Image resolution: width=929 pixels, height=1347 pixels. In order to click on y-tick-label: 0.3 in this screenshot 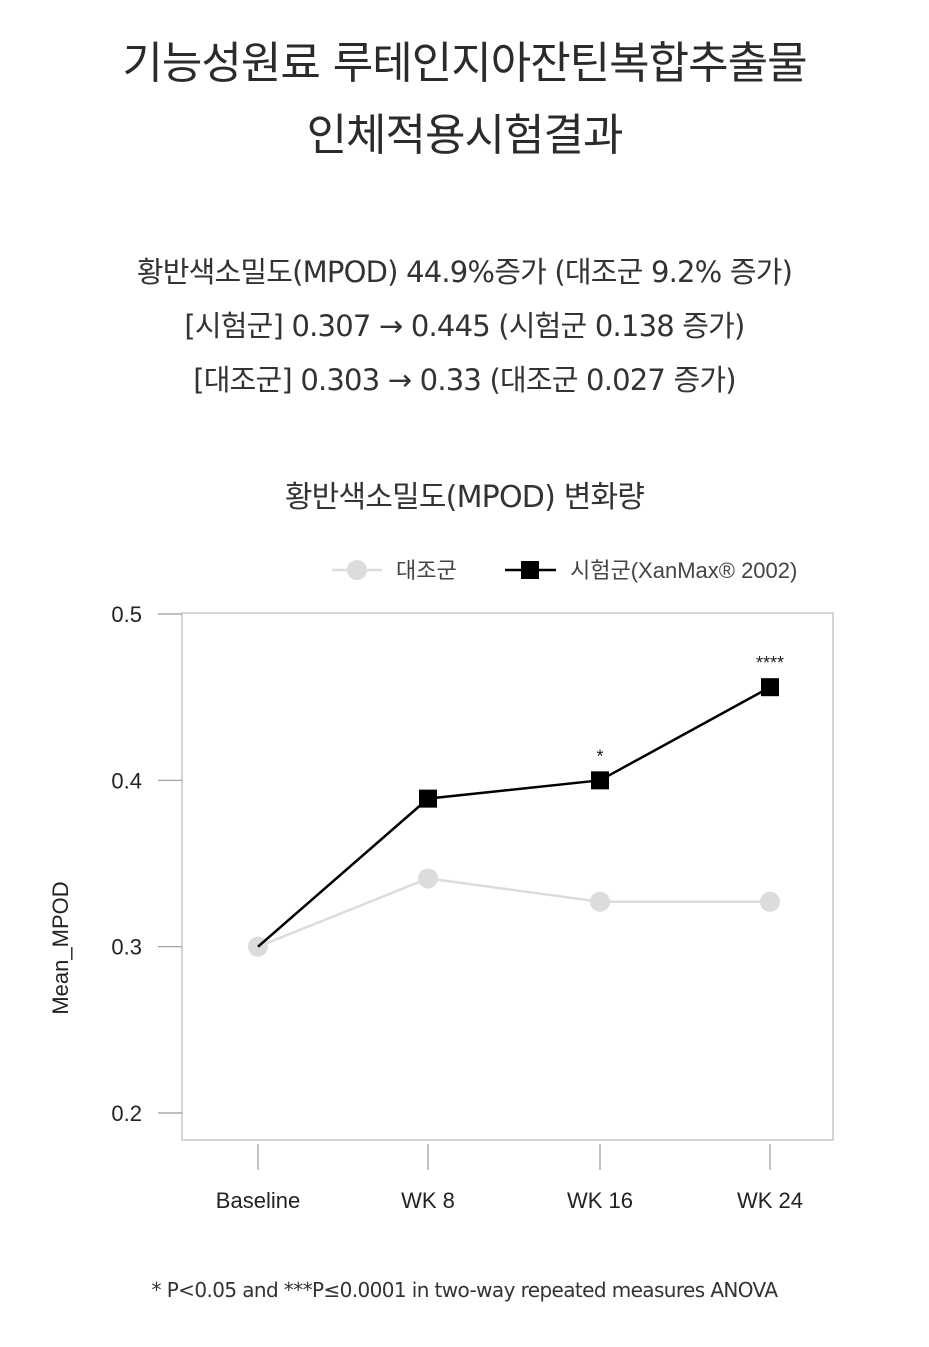, I will do `click(126, 947)`.